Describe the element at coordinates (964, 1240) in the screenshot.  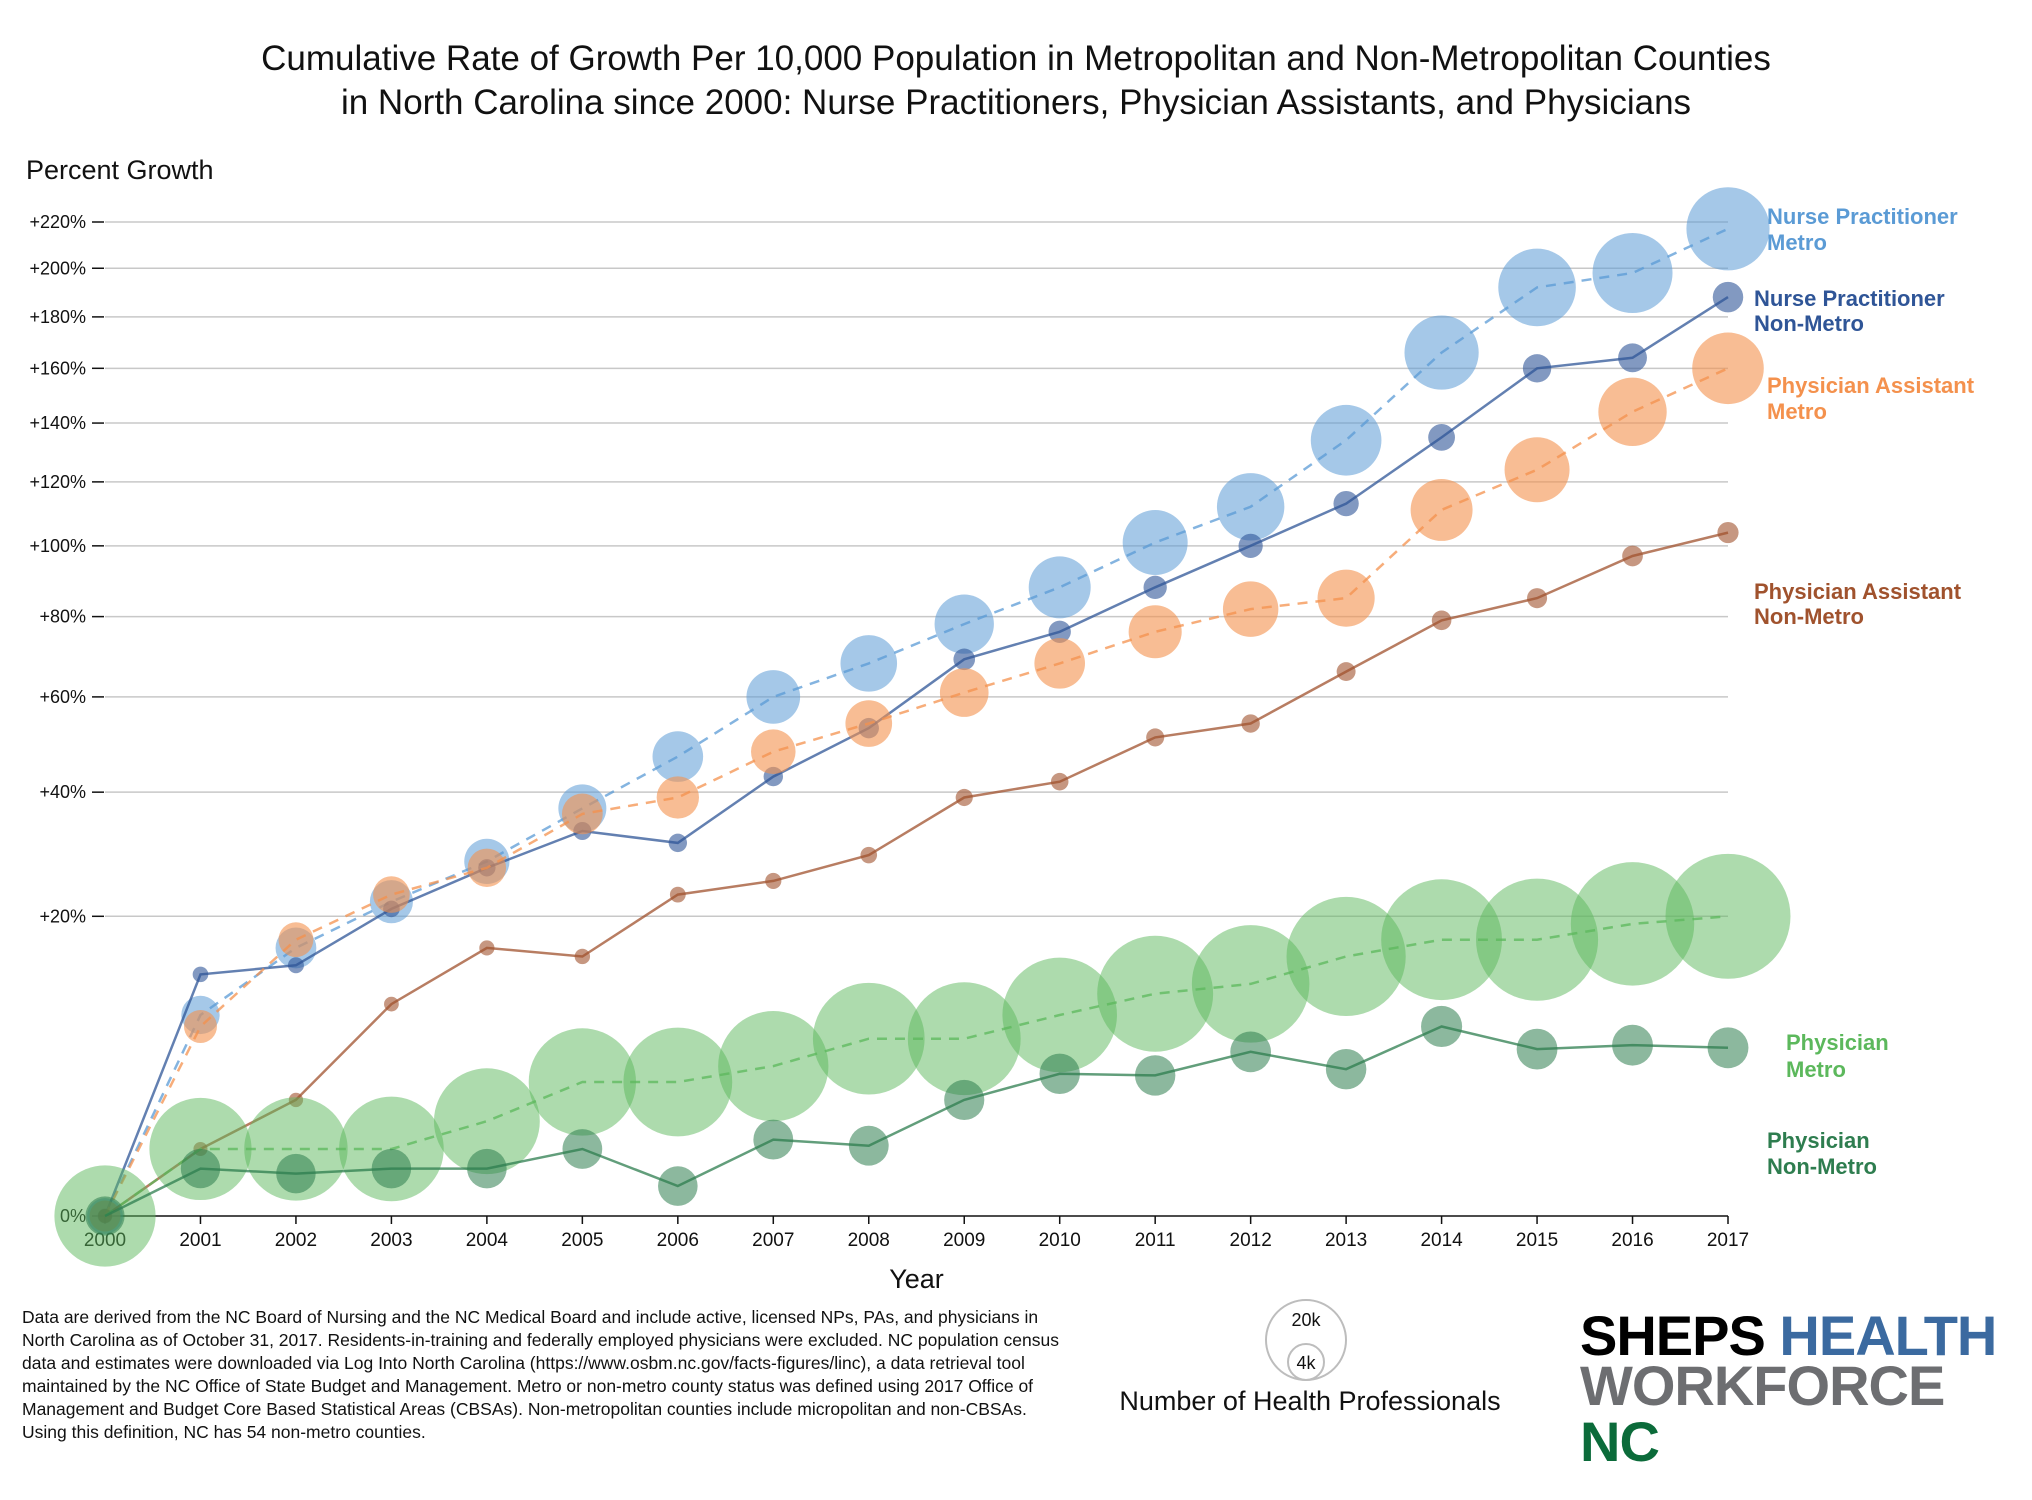
I see `x-tick-label: 2009` at that location.